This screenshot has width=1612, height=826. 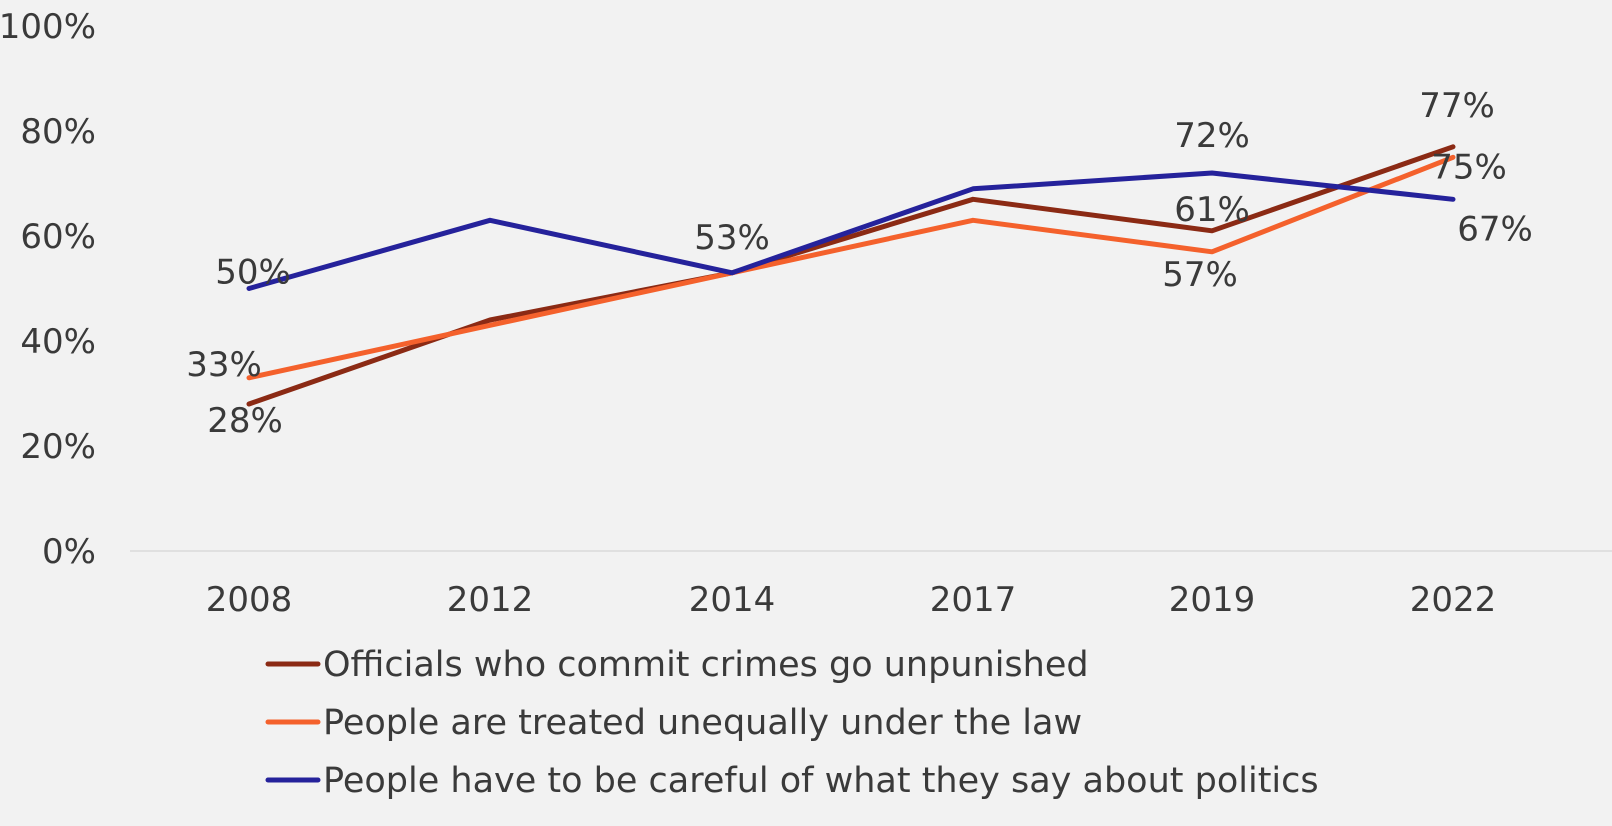 What do you see at coordinates (58, 237) in the screenshot?
I see `y-tick-label: 60%` at bounding box center [58, 237].